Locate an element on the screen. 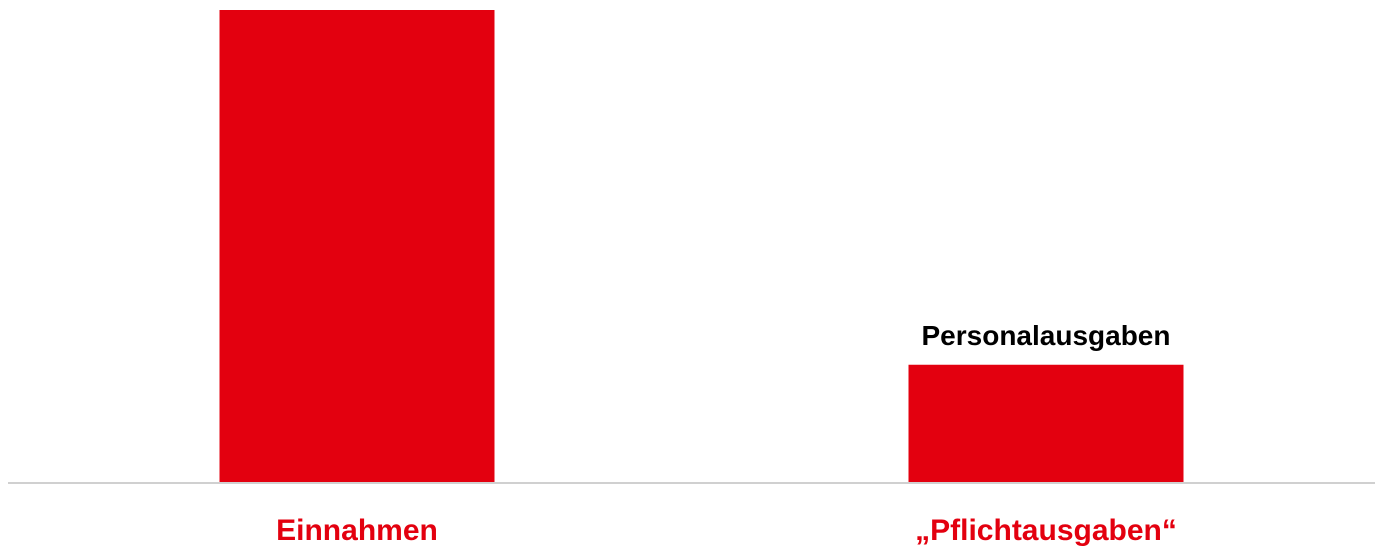 The image size is (1375, 551). category-label: Einnahmen is located at coordinates (357, 530).